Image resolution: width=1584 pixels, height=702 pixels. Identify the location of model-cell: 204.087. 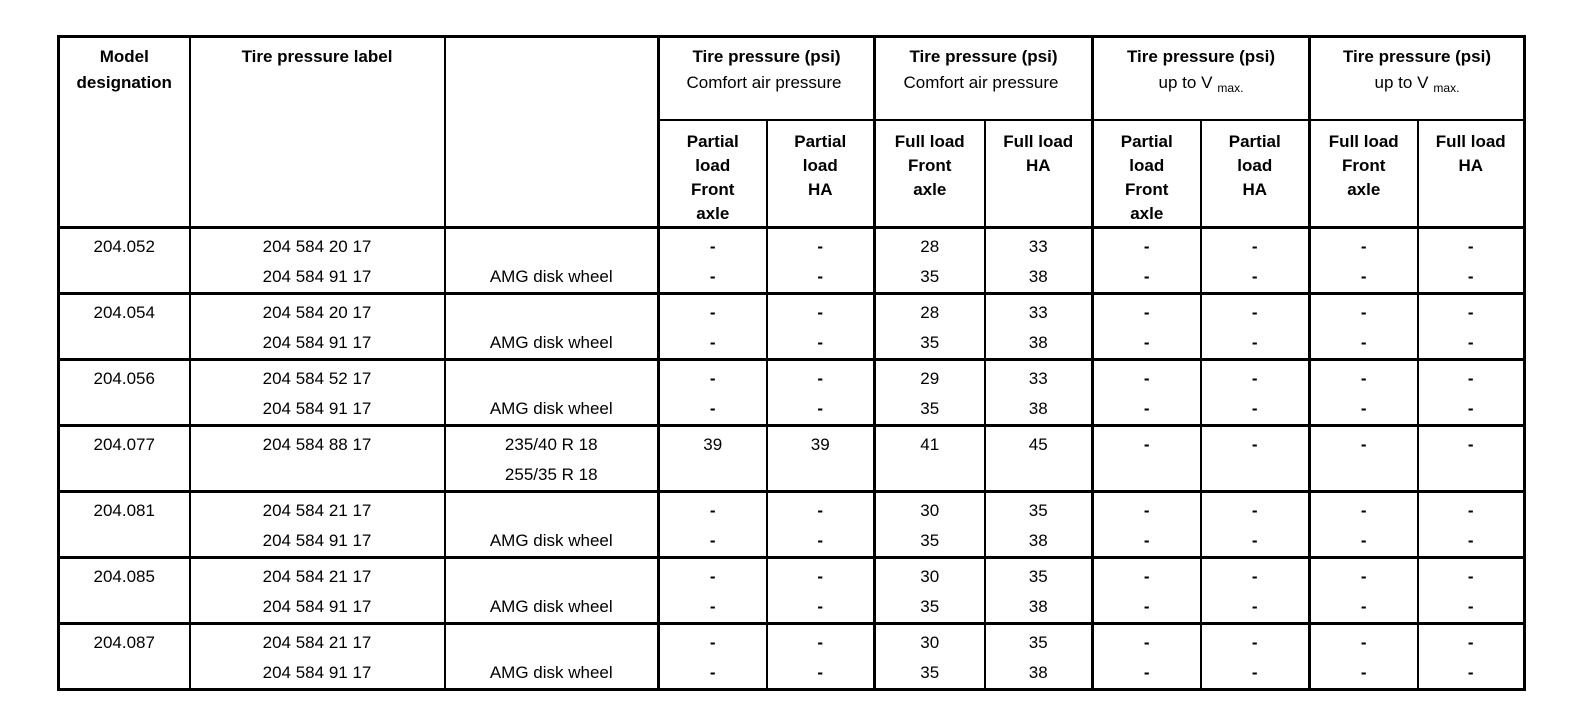
(124, 656).